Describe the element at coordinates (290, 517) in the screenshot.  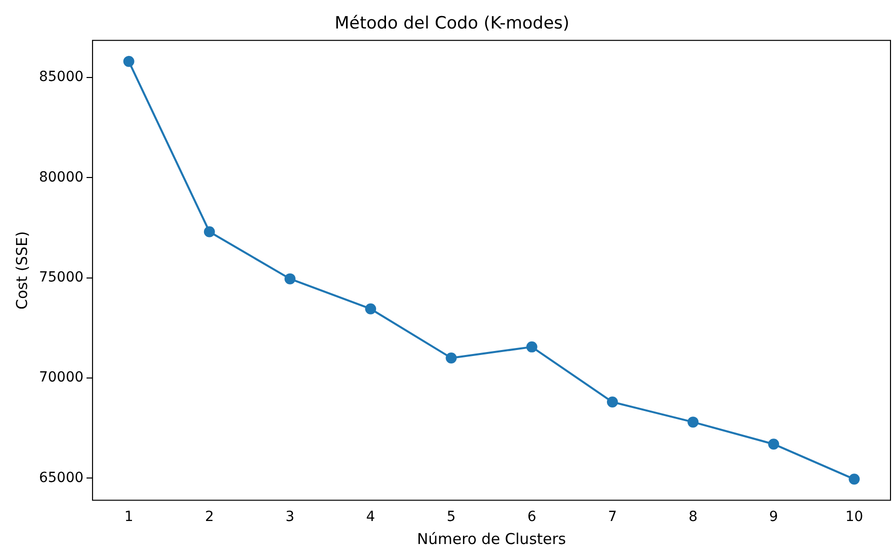
I see `x-tick-label: 3` at that location.